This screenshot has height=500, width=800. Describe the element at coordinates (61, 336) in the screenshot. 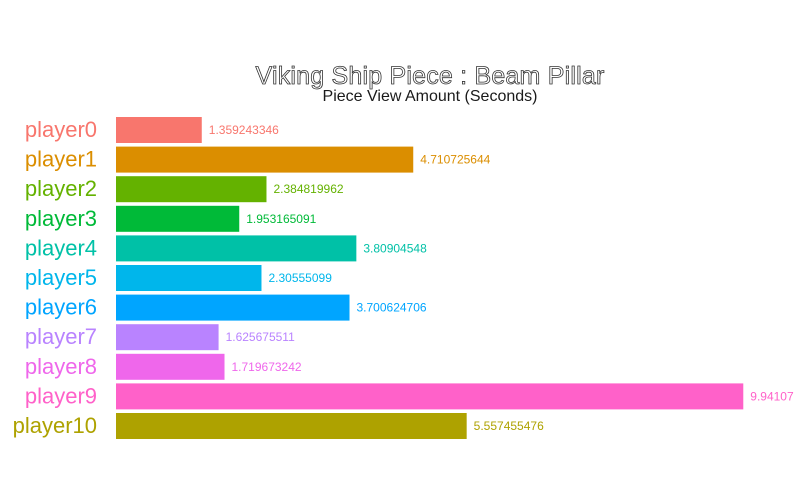

I see `category-label-player7: player7` at that location.